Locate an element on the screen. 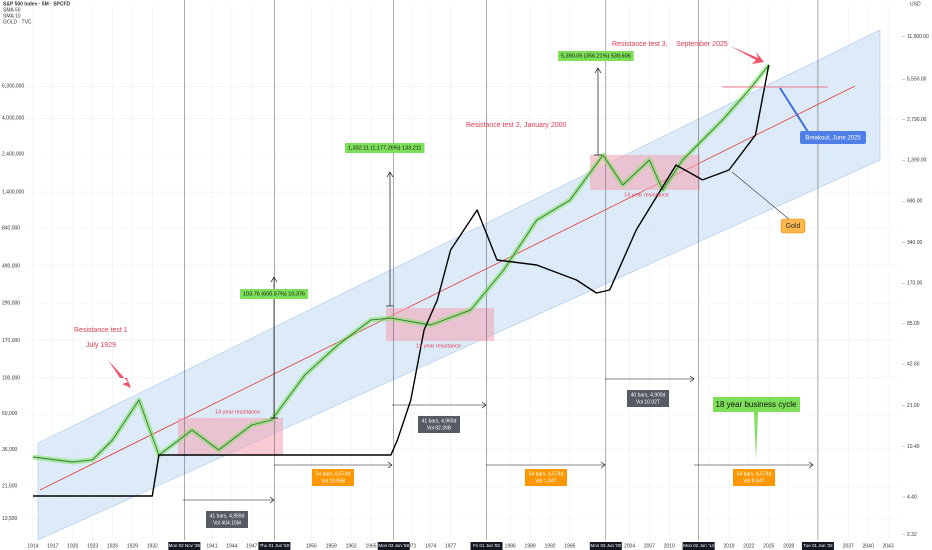 The image size is (932, 550). y2-tick-label: 21.00 is located at coordinates (913, 406).